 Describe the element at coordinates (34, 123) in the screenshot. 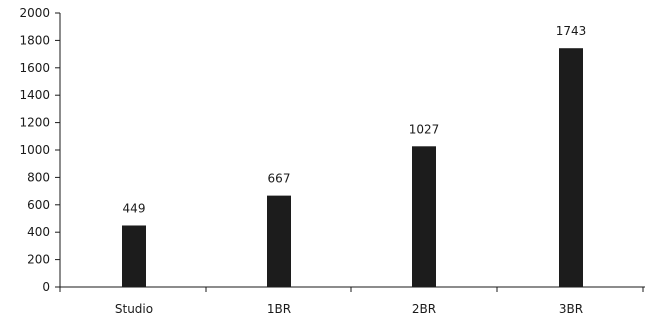

I see `y-tick-label: 1200` at that location.